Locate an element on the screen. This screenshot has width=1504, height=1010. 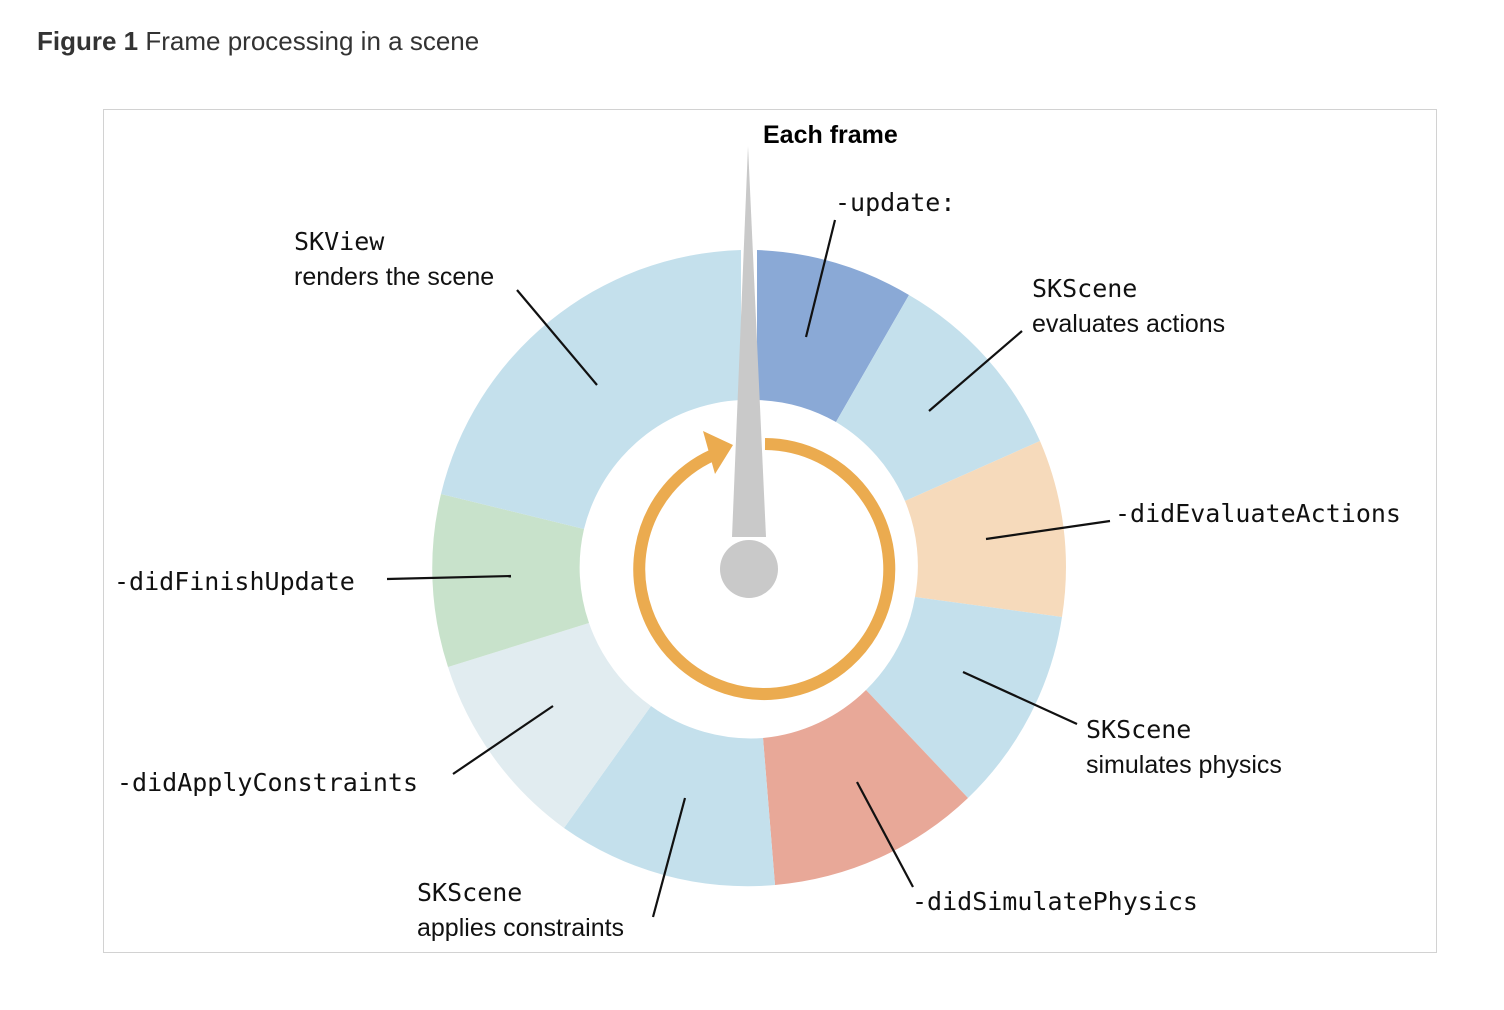
leader-update is located at coordinates (820, 278).